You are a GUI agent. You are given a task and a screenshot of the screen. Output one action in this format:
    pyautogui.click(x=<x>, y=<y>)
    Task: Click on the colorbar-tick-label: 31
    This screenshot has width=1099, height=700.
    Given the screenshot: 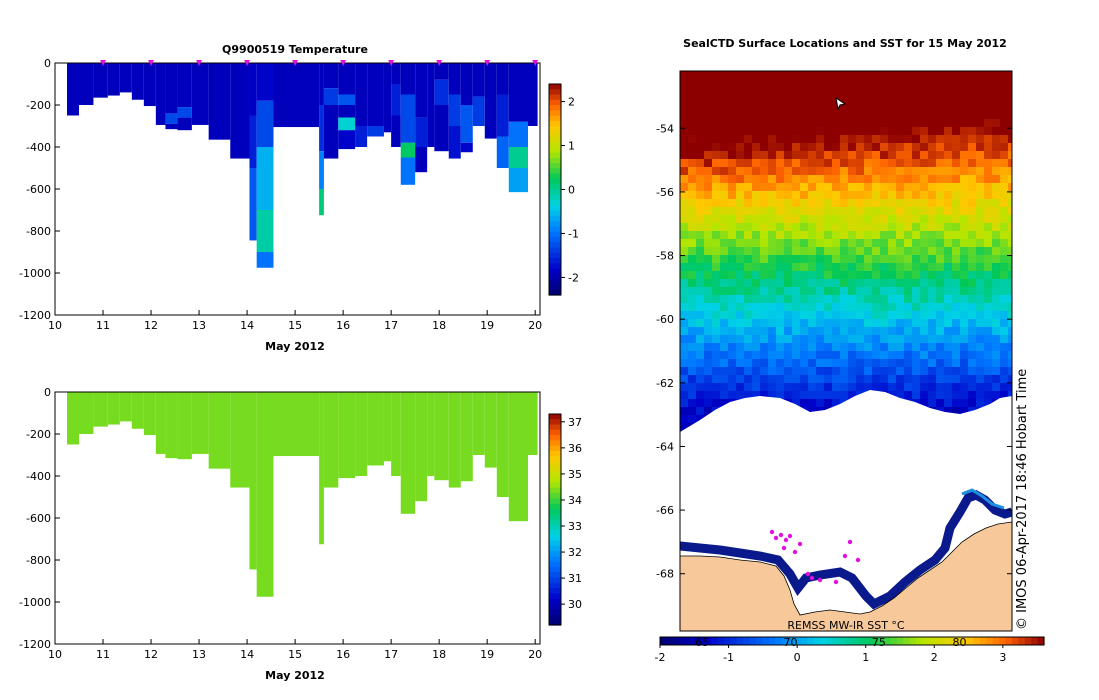 What is the action you would take?
    pyautogui.click(x=575, y=578)
    